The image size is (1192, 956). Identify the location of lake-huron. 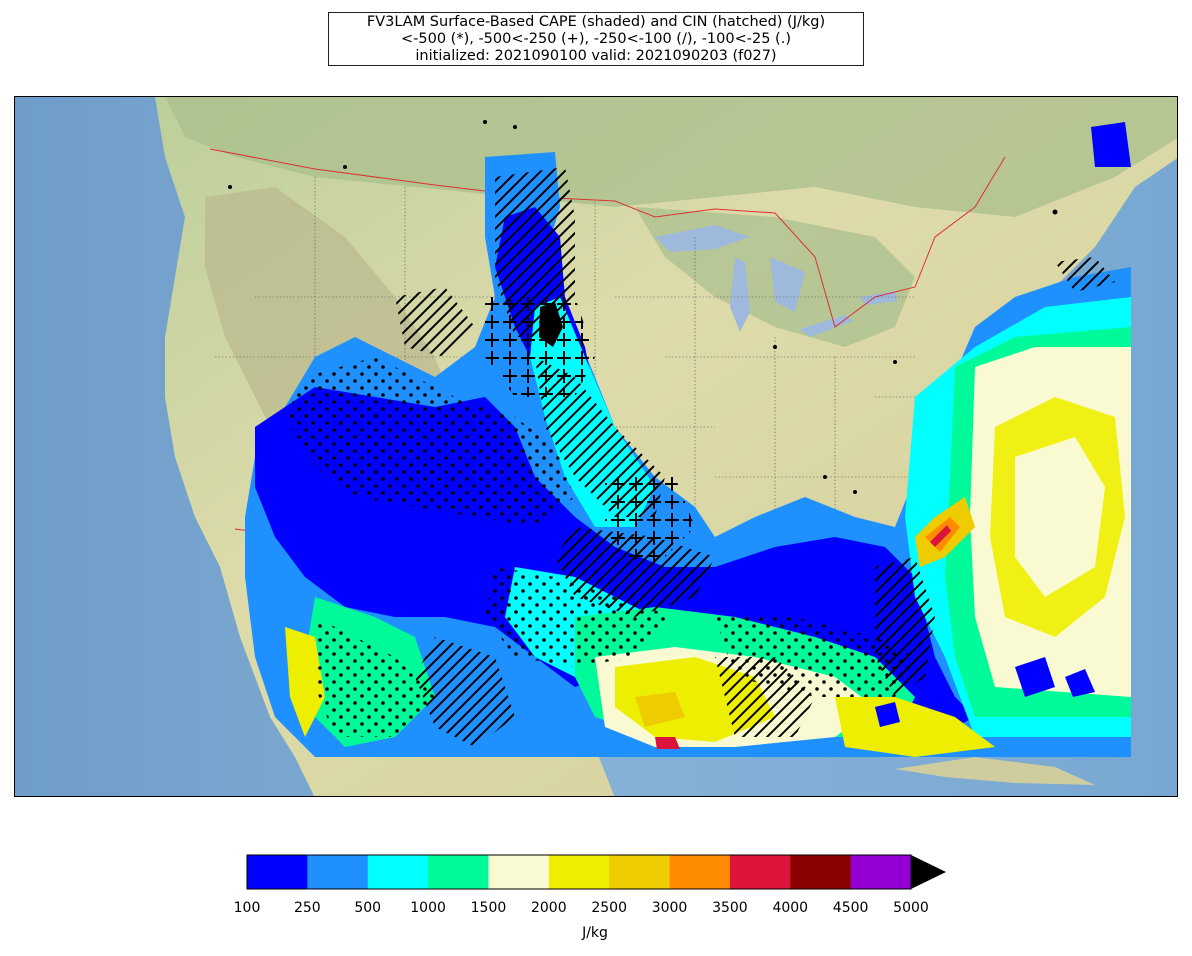
(787, 284).